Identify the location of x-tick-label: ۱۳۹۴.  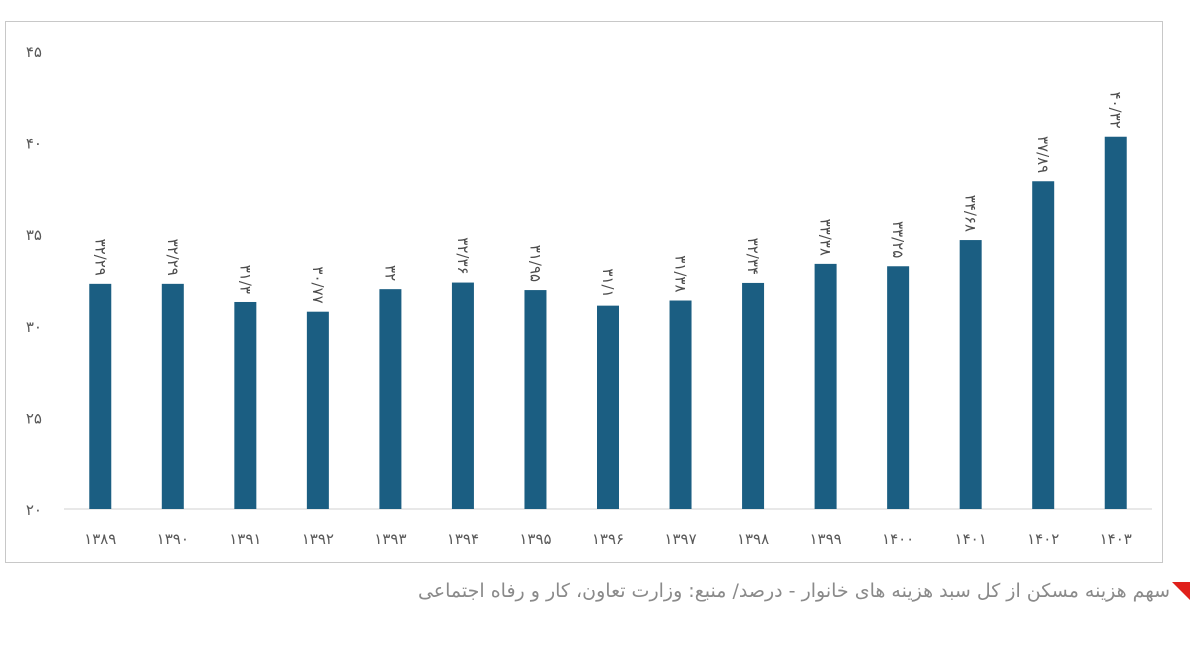
(463, 539).